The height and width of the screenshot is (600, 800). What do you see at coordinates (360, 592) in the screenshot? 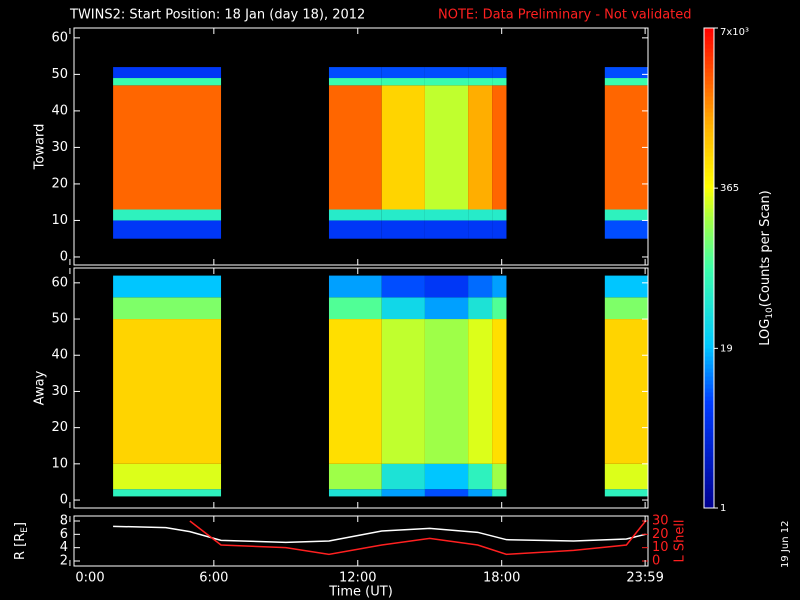
I see `x-axis-title: Time (UT)` at bounding box center [360, 592].